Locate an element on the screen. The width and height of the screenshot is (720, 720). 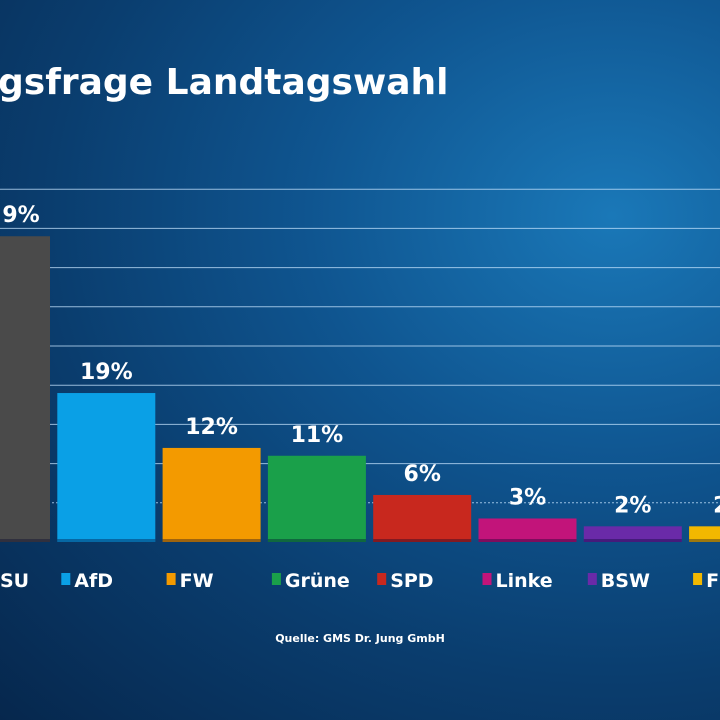
value-label: 2% is located at coordinates (632, 505).